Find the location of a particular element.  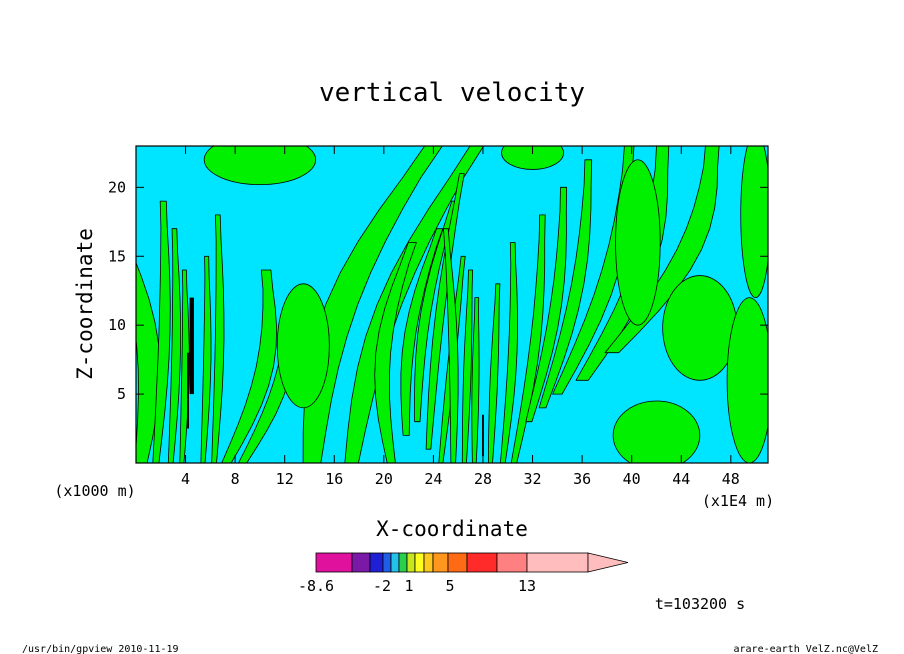

colorbar-label: 1 is located at coordinates (408, 586).